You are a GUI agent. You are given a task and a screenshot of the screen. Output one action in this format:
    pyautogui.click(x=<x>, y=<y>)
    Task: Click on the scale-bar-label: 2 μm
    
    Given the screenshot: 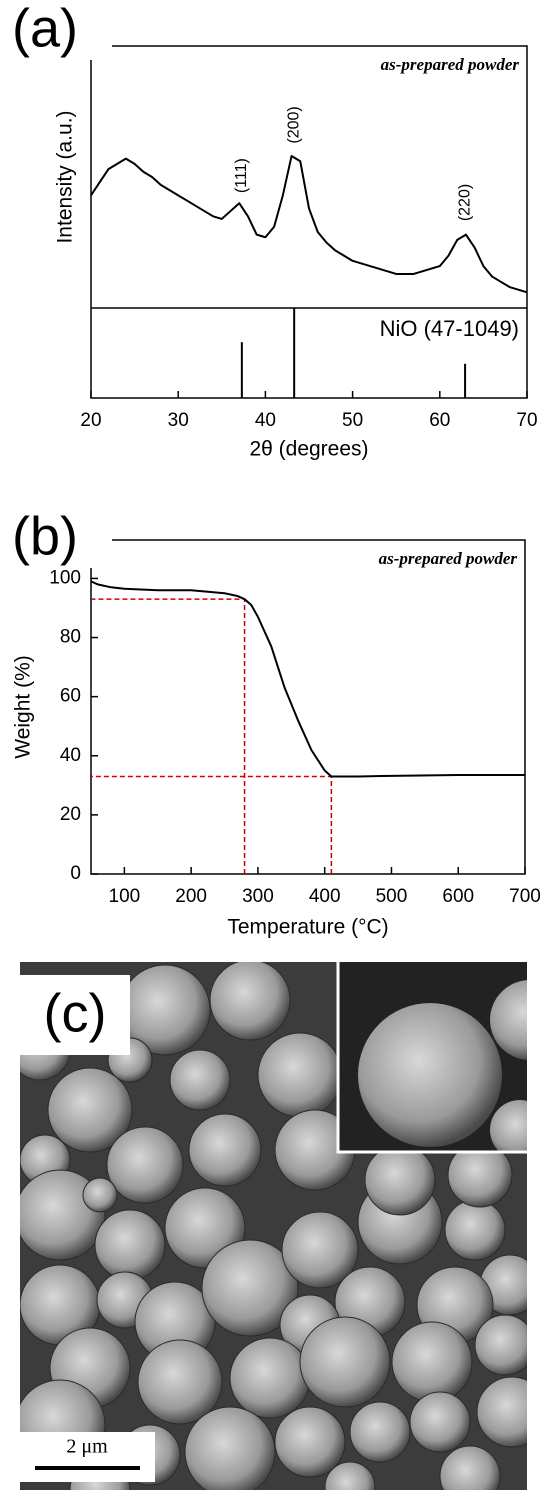 What is the action you would take?
    pyautogui.click(x=87, y=1447)
    